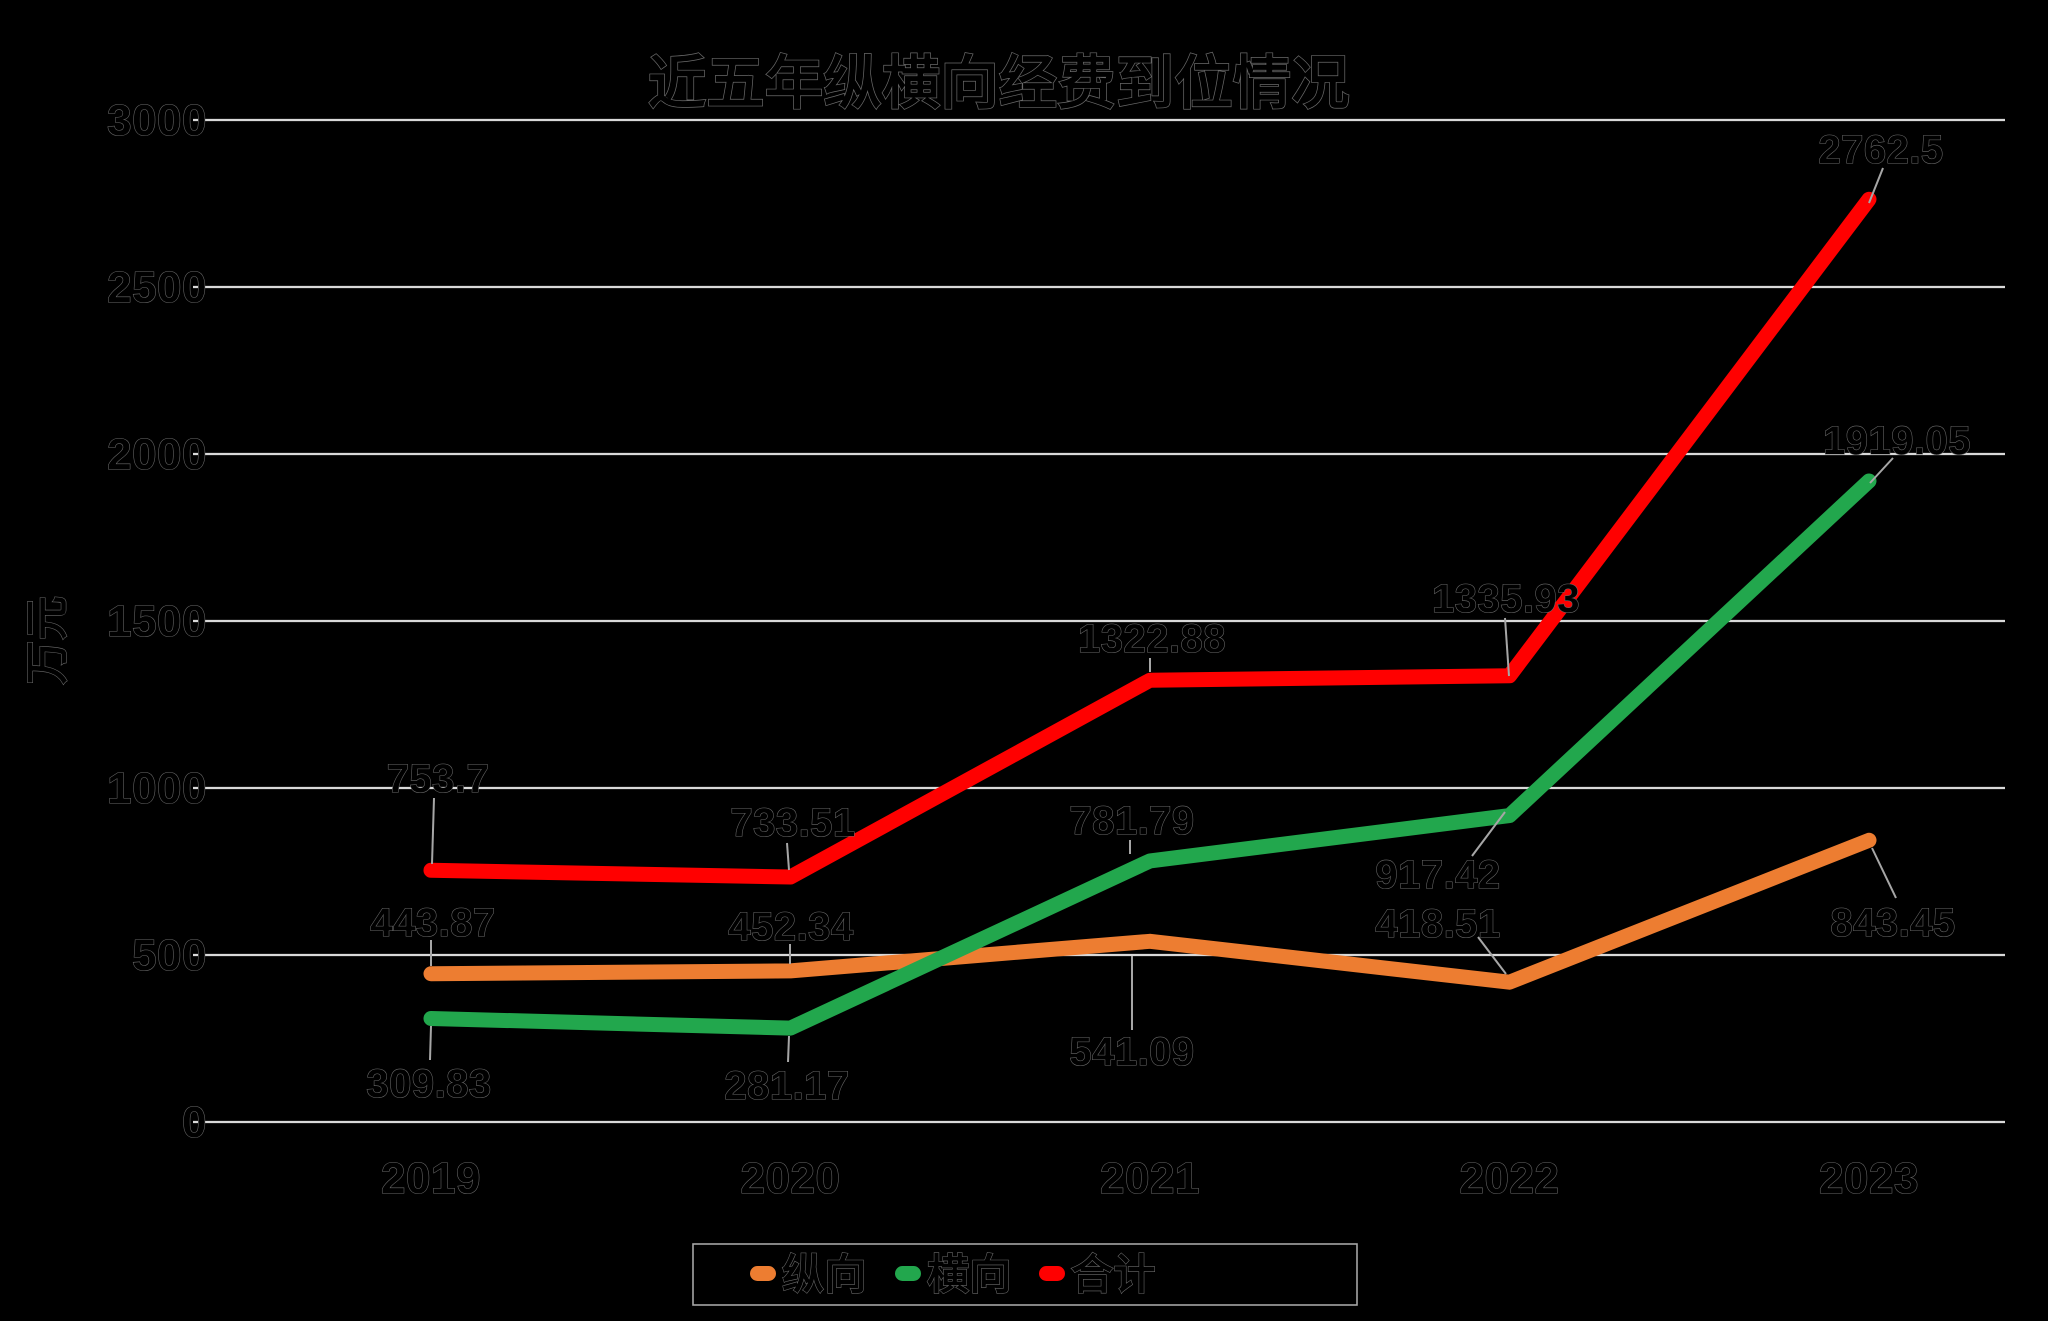 This screenshot has width=2048, height=1321. What do you see at coordinates (169, 955) in the screenshot?
I see `y-tick-label: 500` at bounding box center [169, 955].